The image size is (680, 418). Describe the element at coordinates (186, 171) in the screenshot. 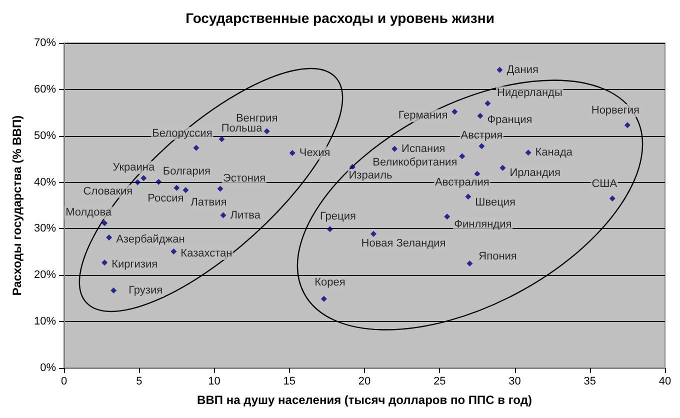

I see `data-label: Болгария` at that location.